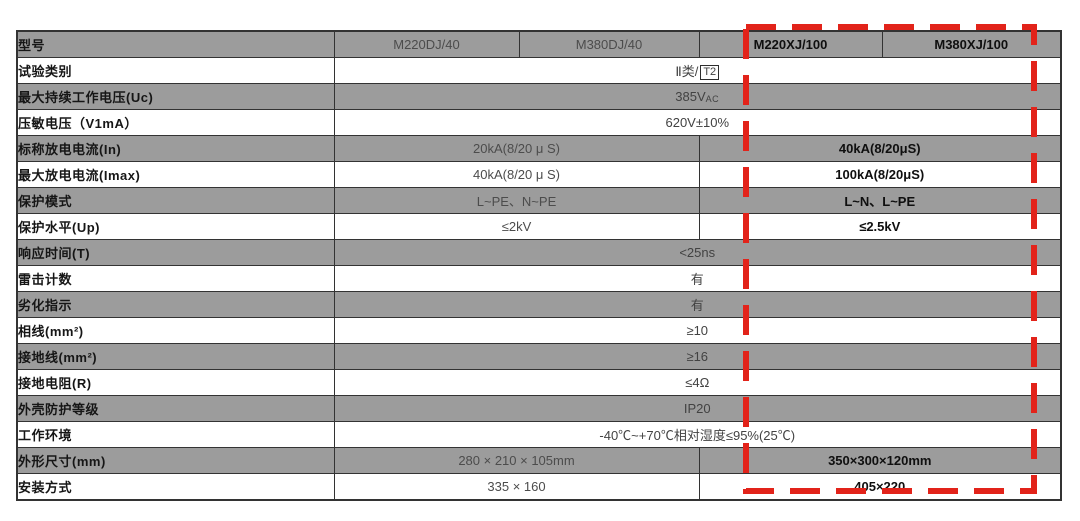  I want to click on row-label: 外壳防护等级, so click(175, 408).